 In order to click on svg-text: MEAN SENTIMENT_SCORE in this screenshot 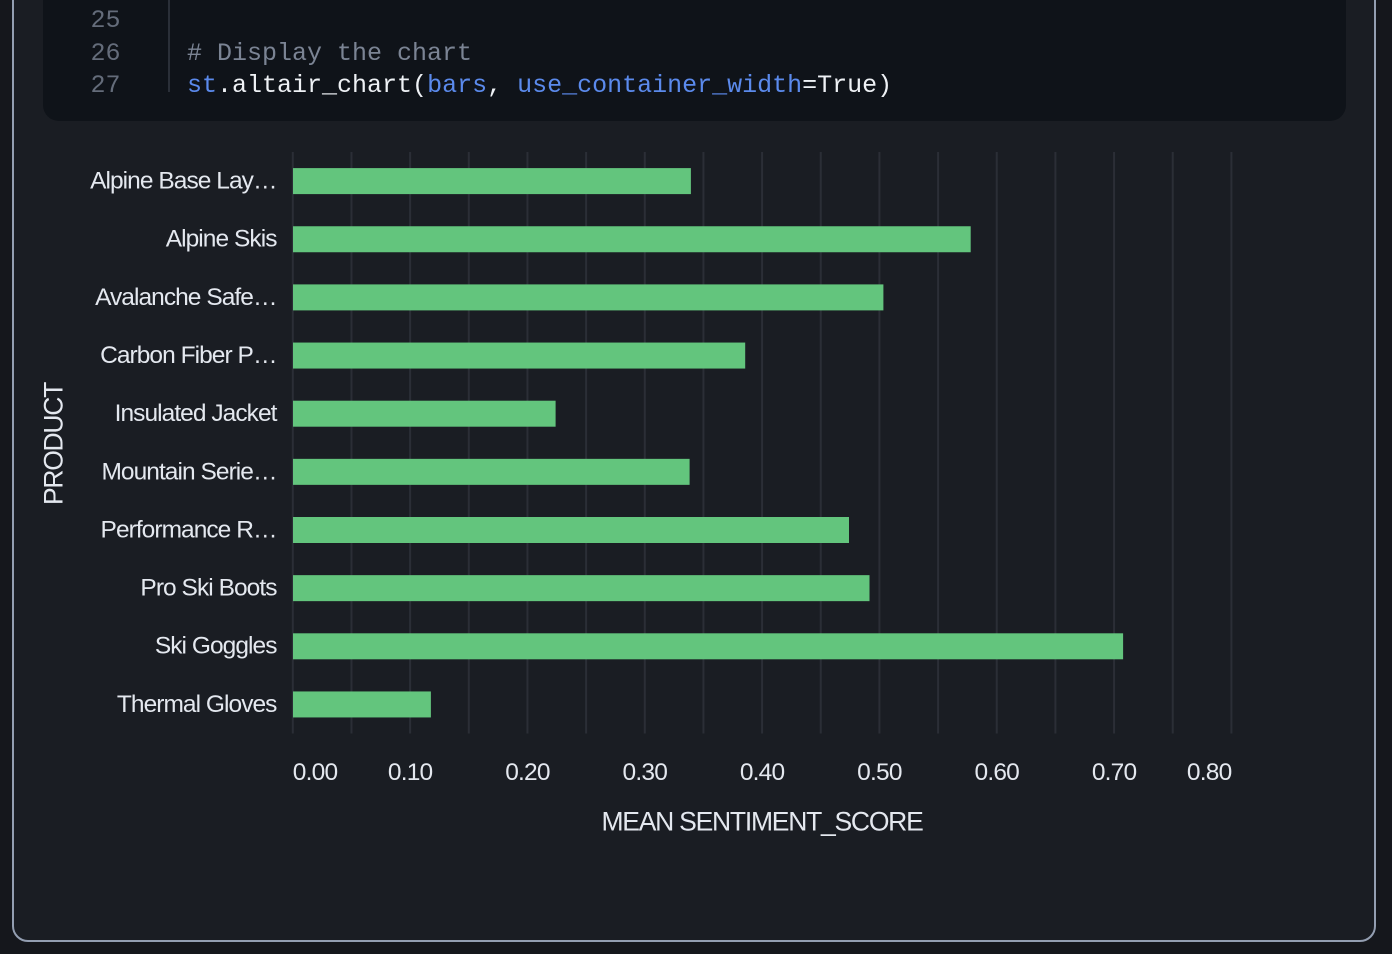, I will do `click(762, 821)`.